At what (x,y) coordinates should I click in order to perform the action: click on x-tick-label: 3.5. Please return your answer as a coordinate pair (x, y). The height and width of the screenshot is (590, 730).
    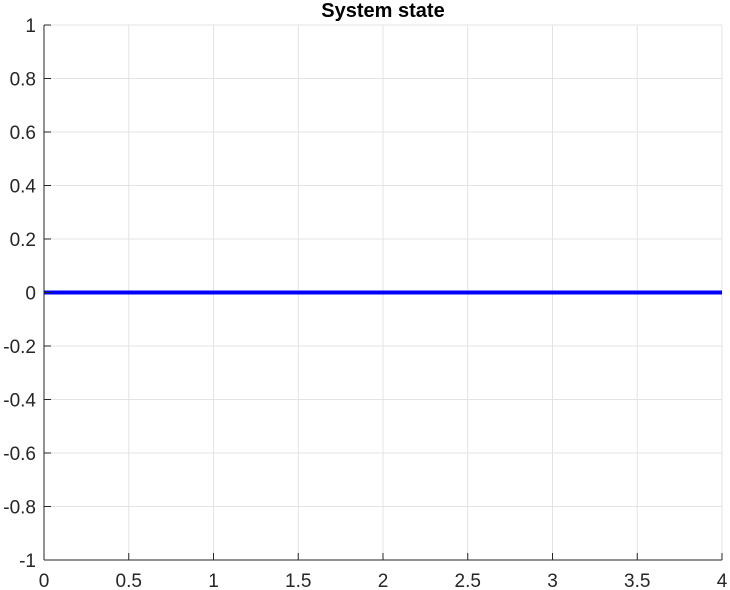
    Looking at the image, I should click on (637, 580).